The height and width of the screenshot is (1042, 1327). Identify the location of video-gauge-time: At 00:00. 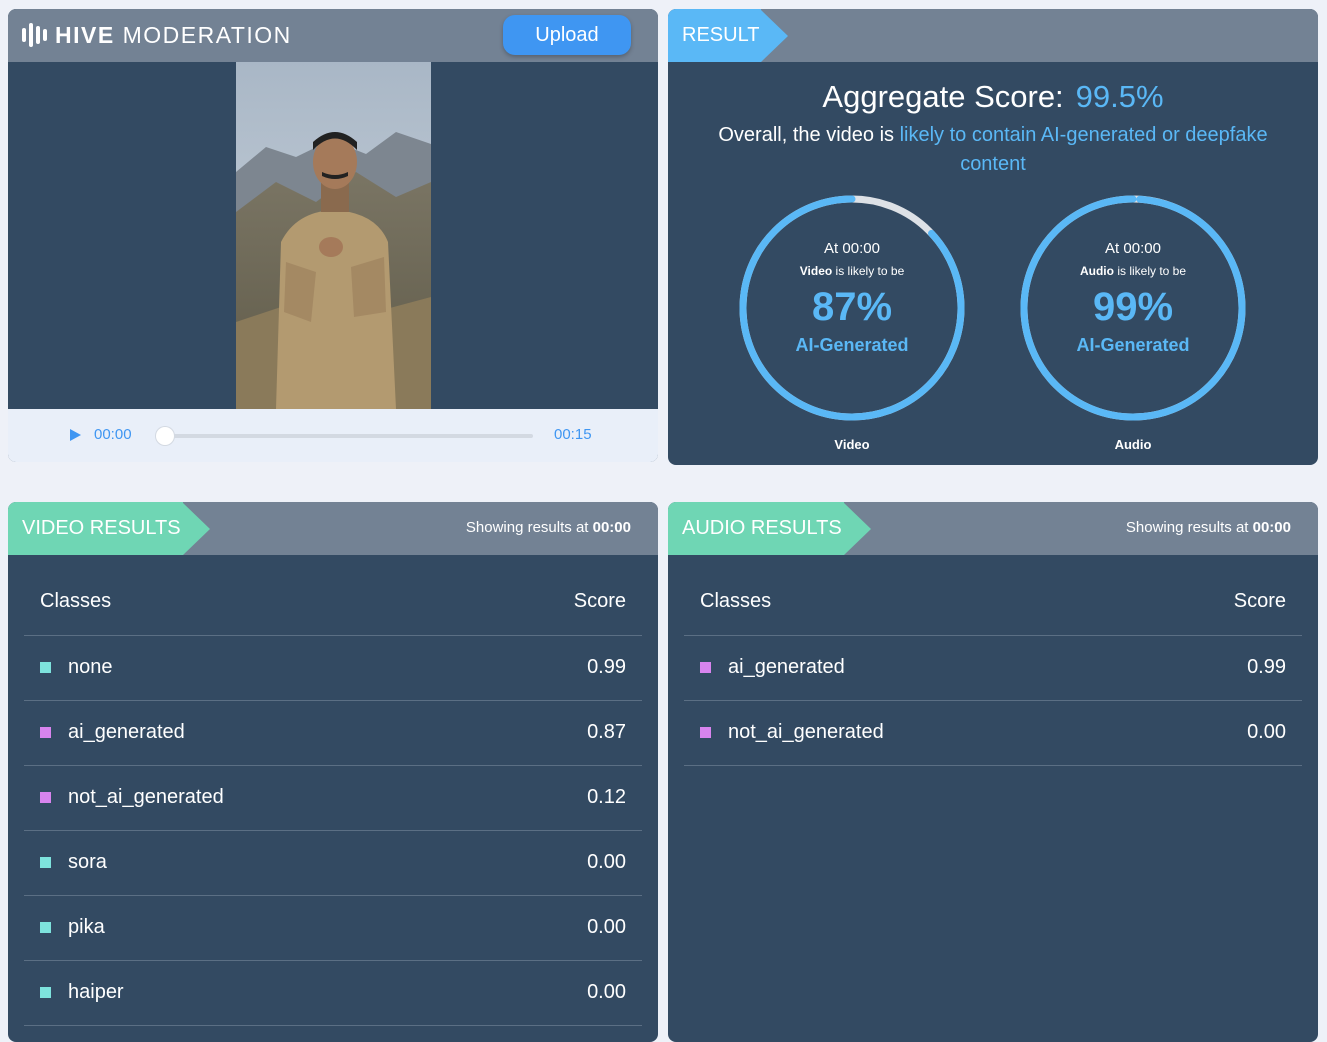
(852, 248).